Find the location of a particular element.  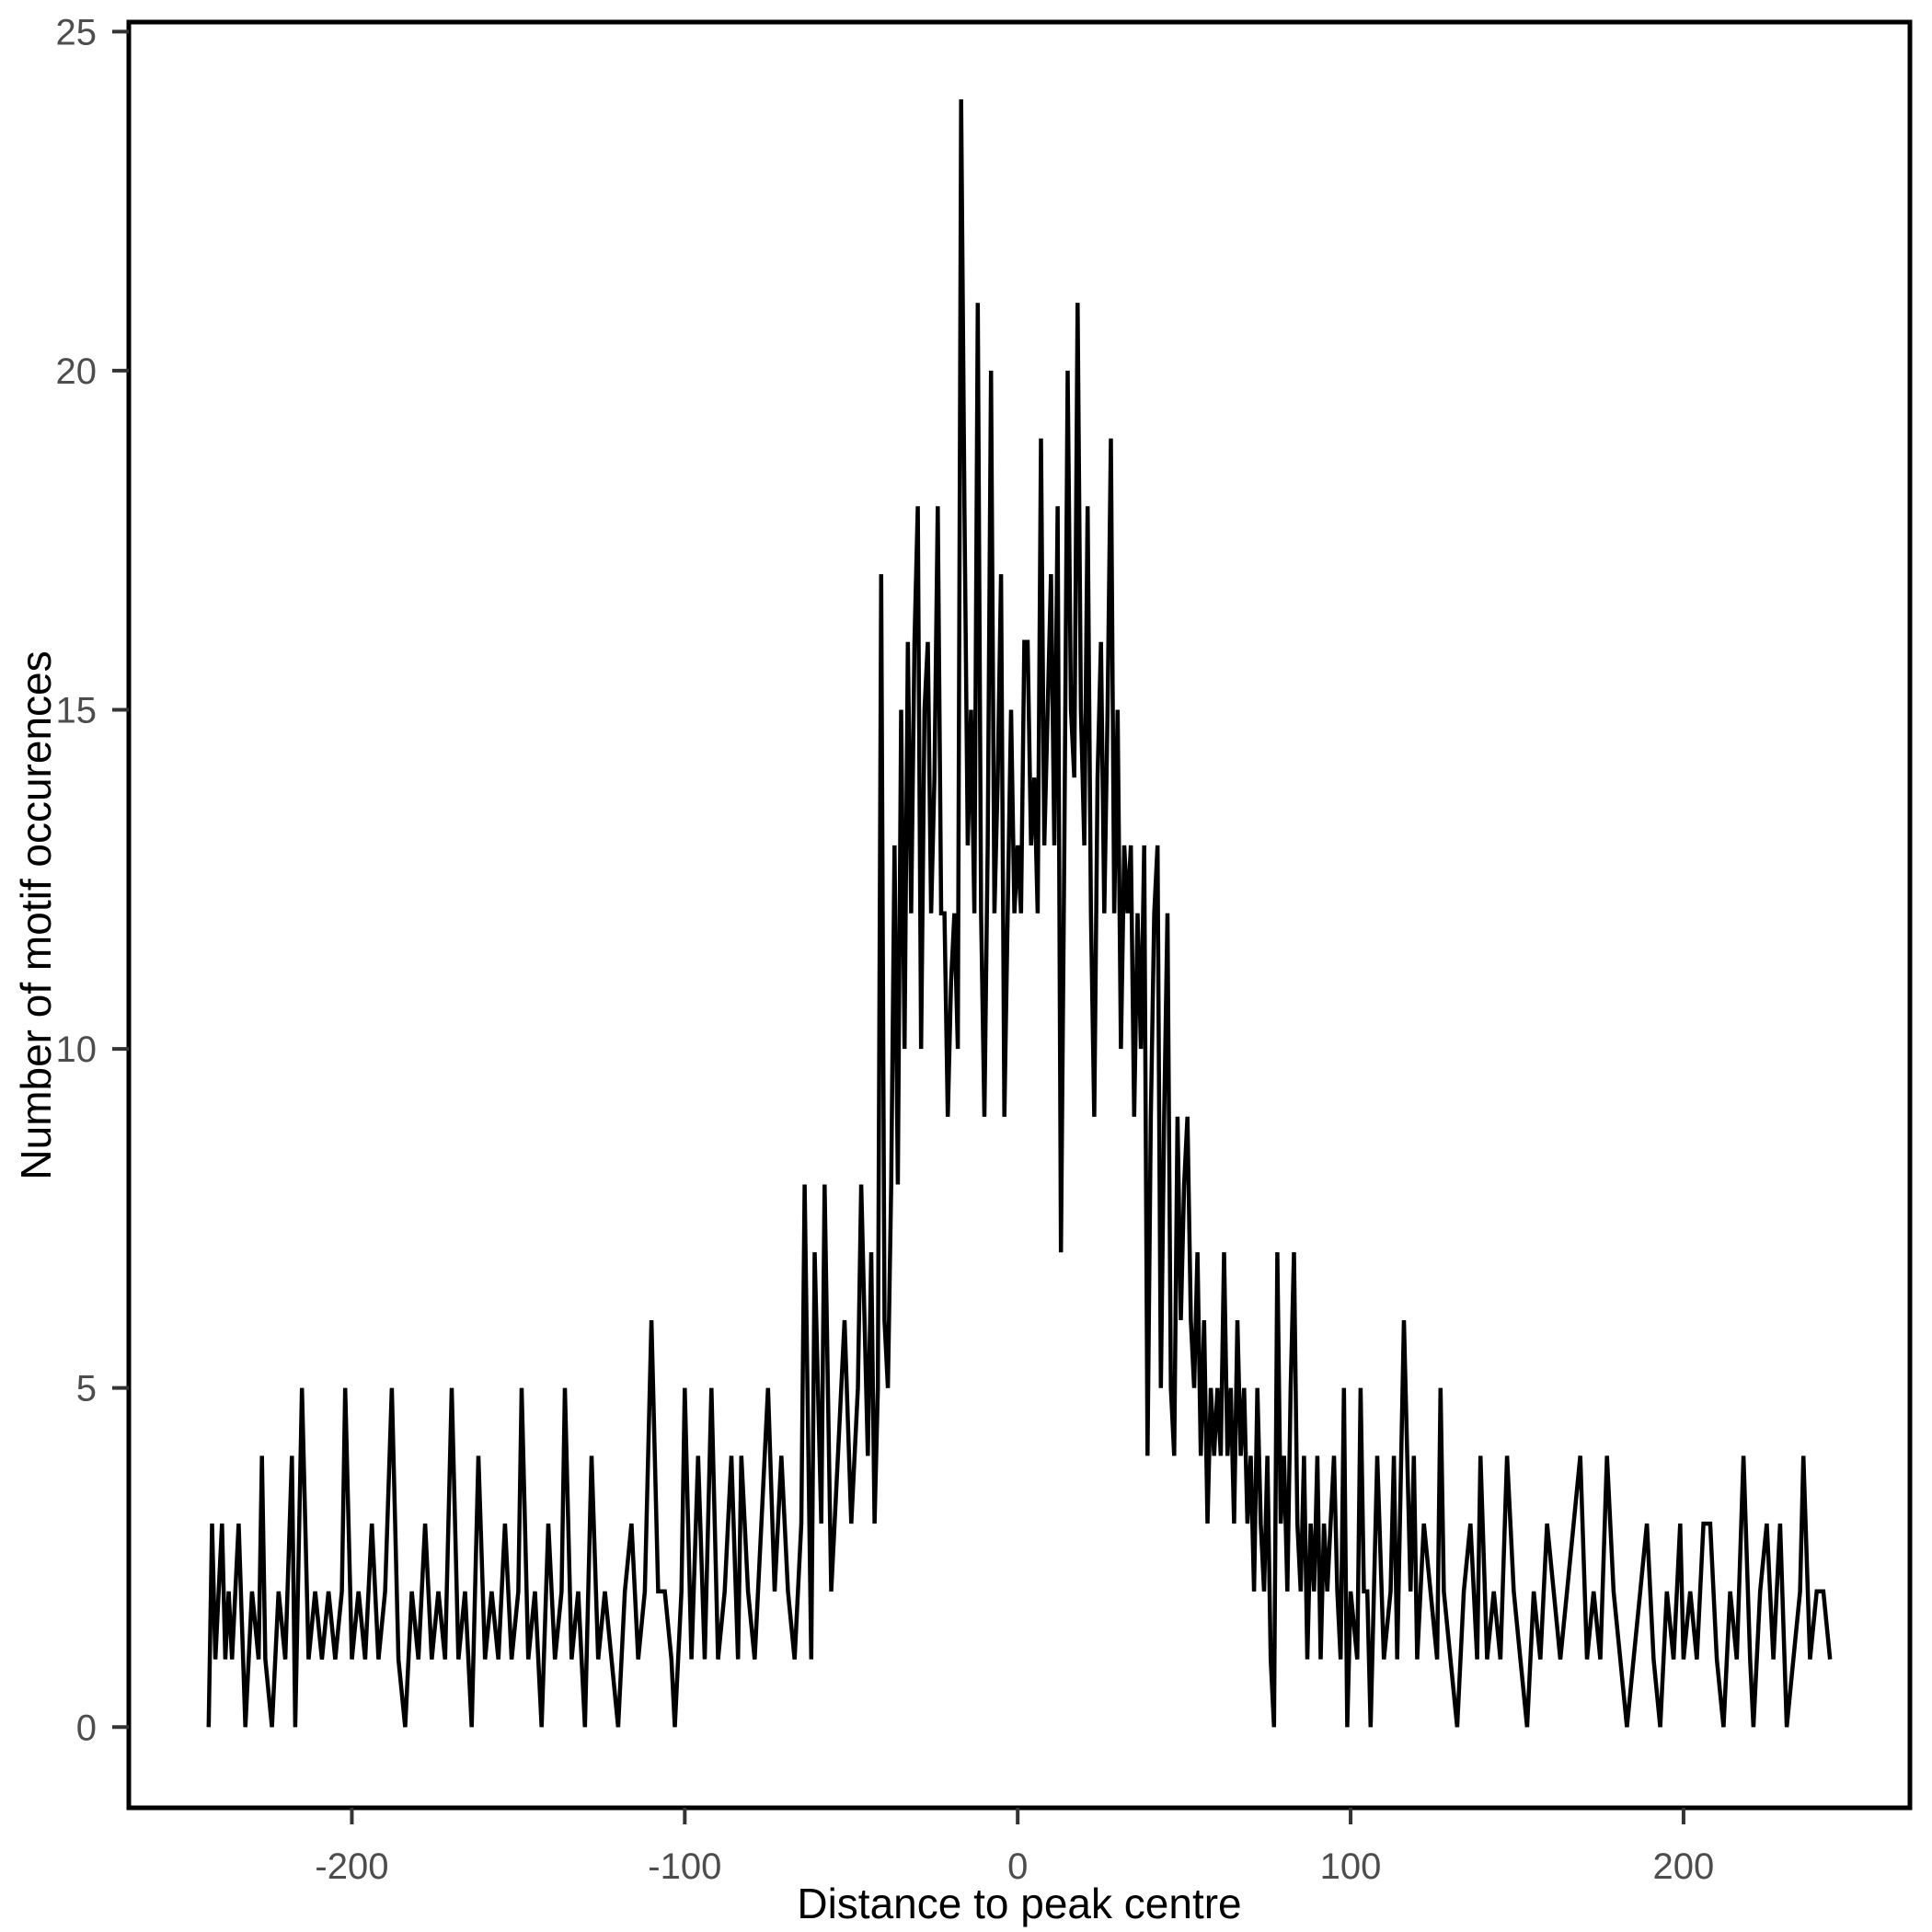

y-axis-ticks: 0 5 10 15 20 25 is located at coordinates (92, 880).